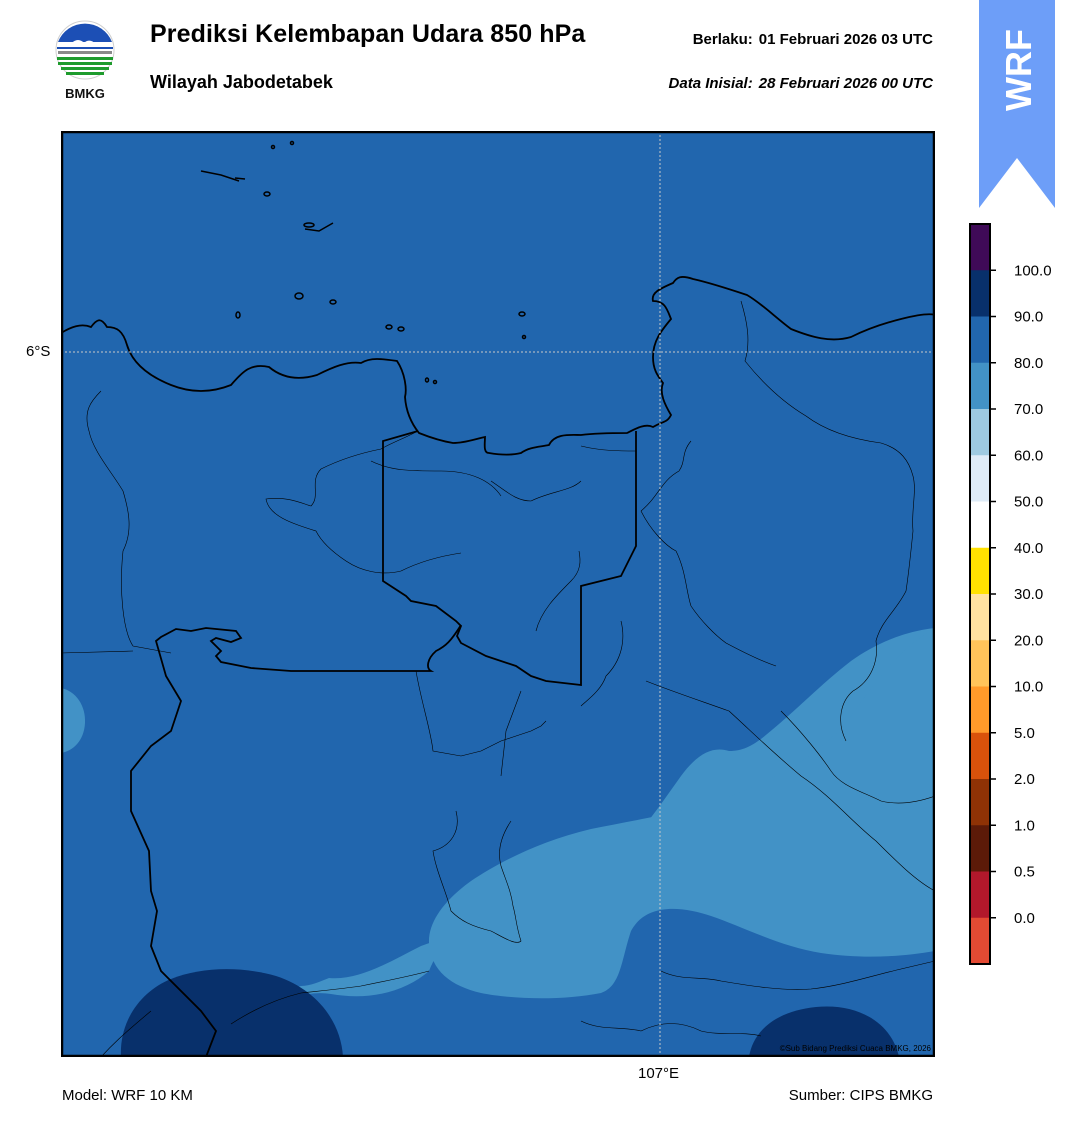  Describe the element at coordinates (1028, 594) in the screenshot. I see `colorbar-label: 30.0` at that location.